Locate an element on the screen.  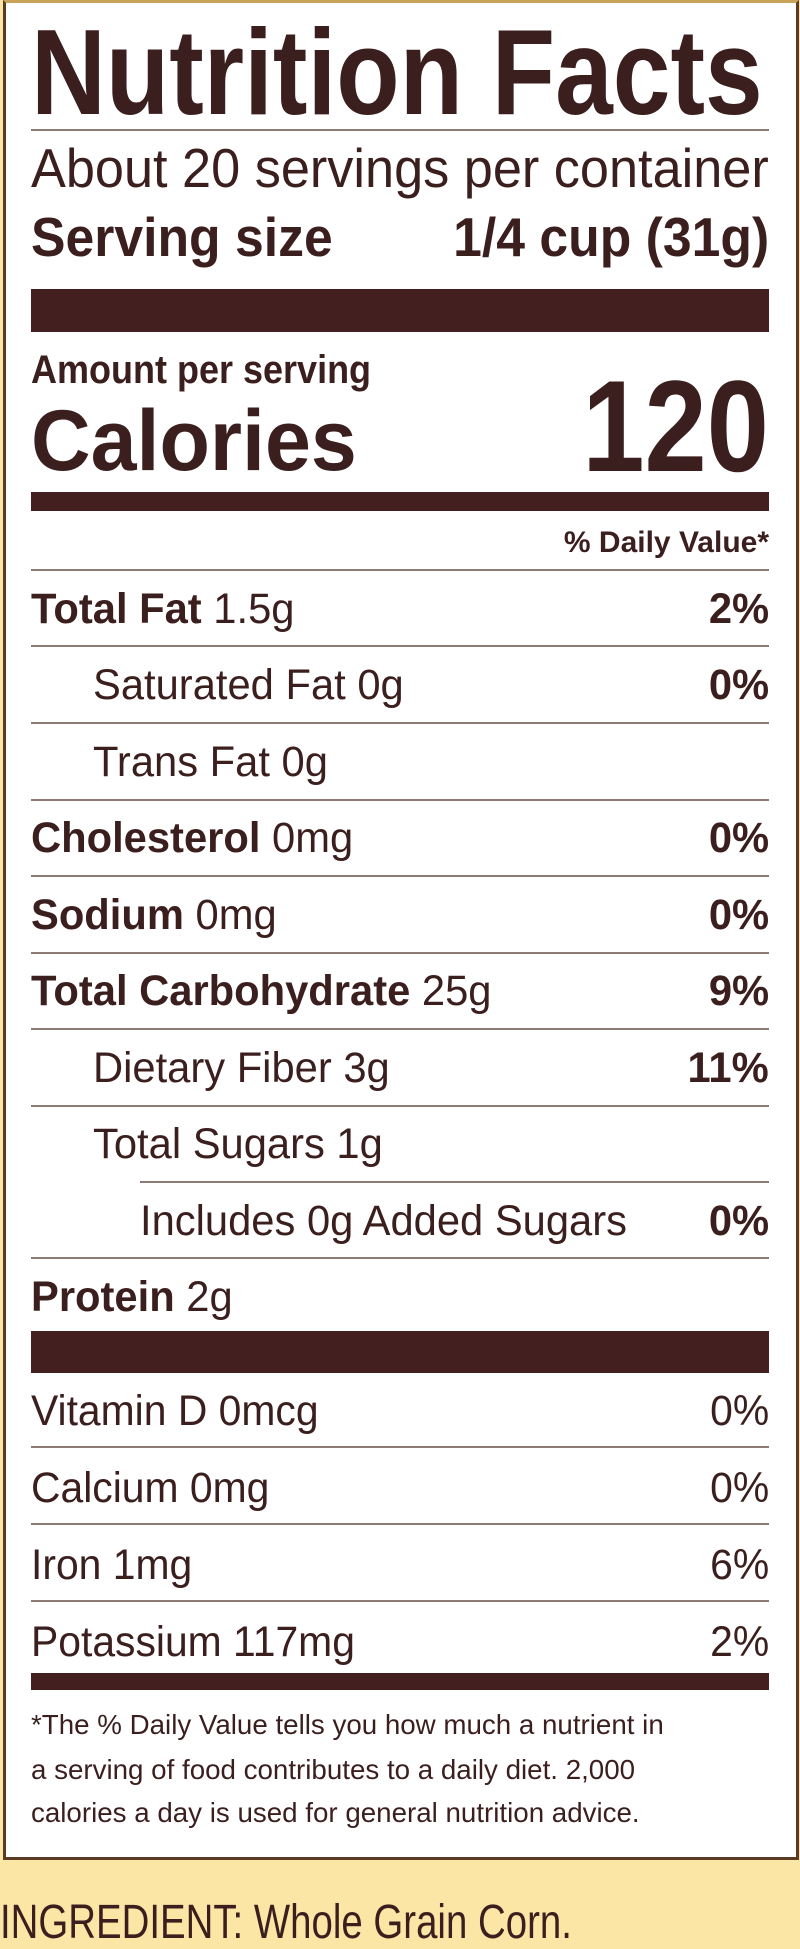
servings-per-container: About 20 servings per container is located at coordinates (400, 168).